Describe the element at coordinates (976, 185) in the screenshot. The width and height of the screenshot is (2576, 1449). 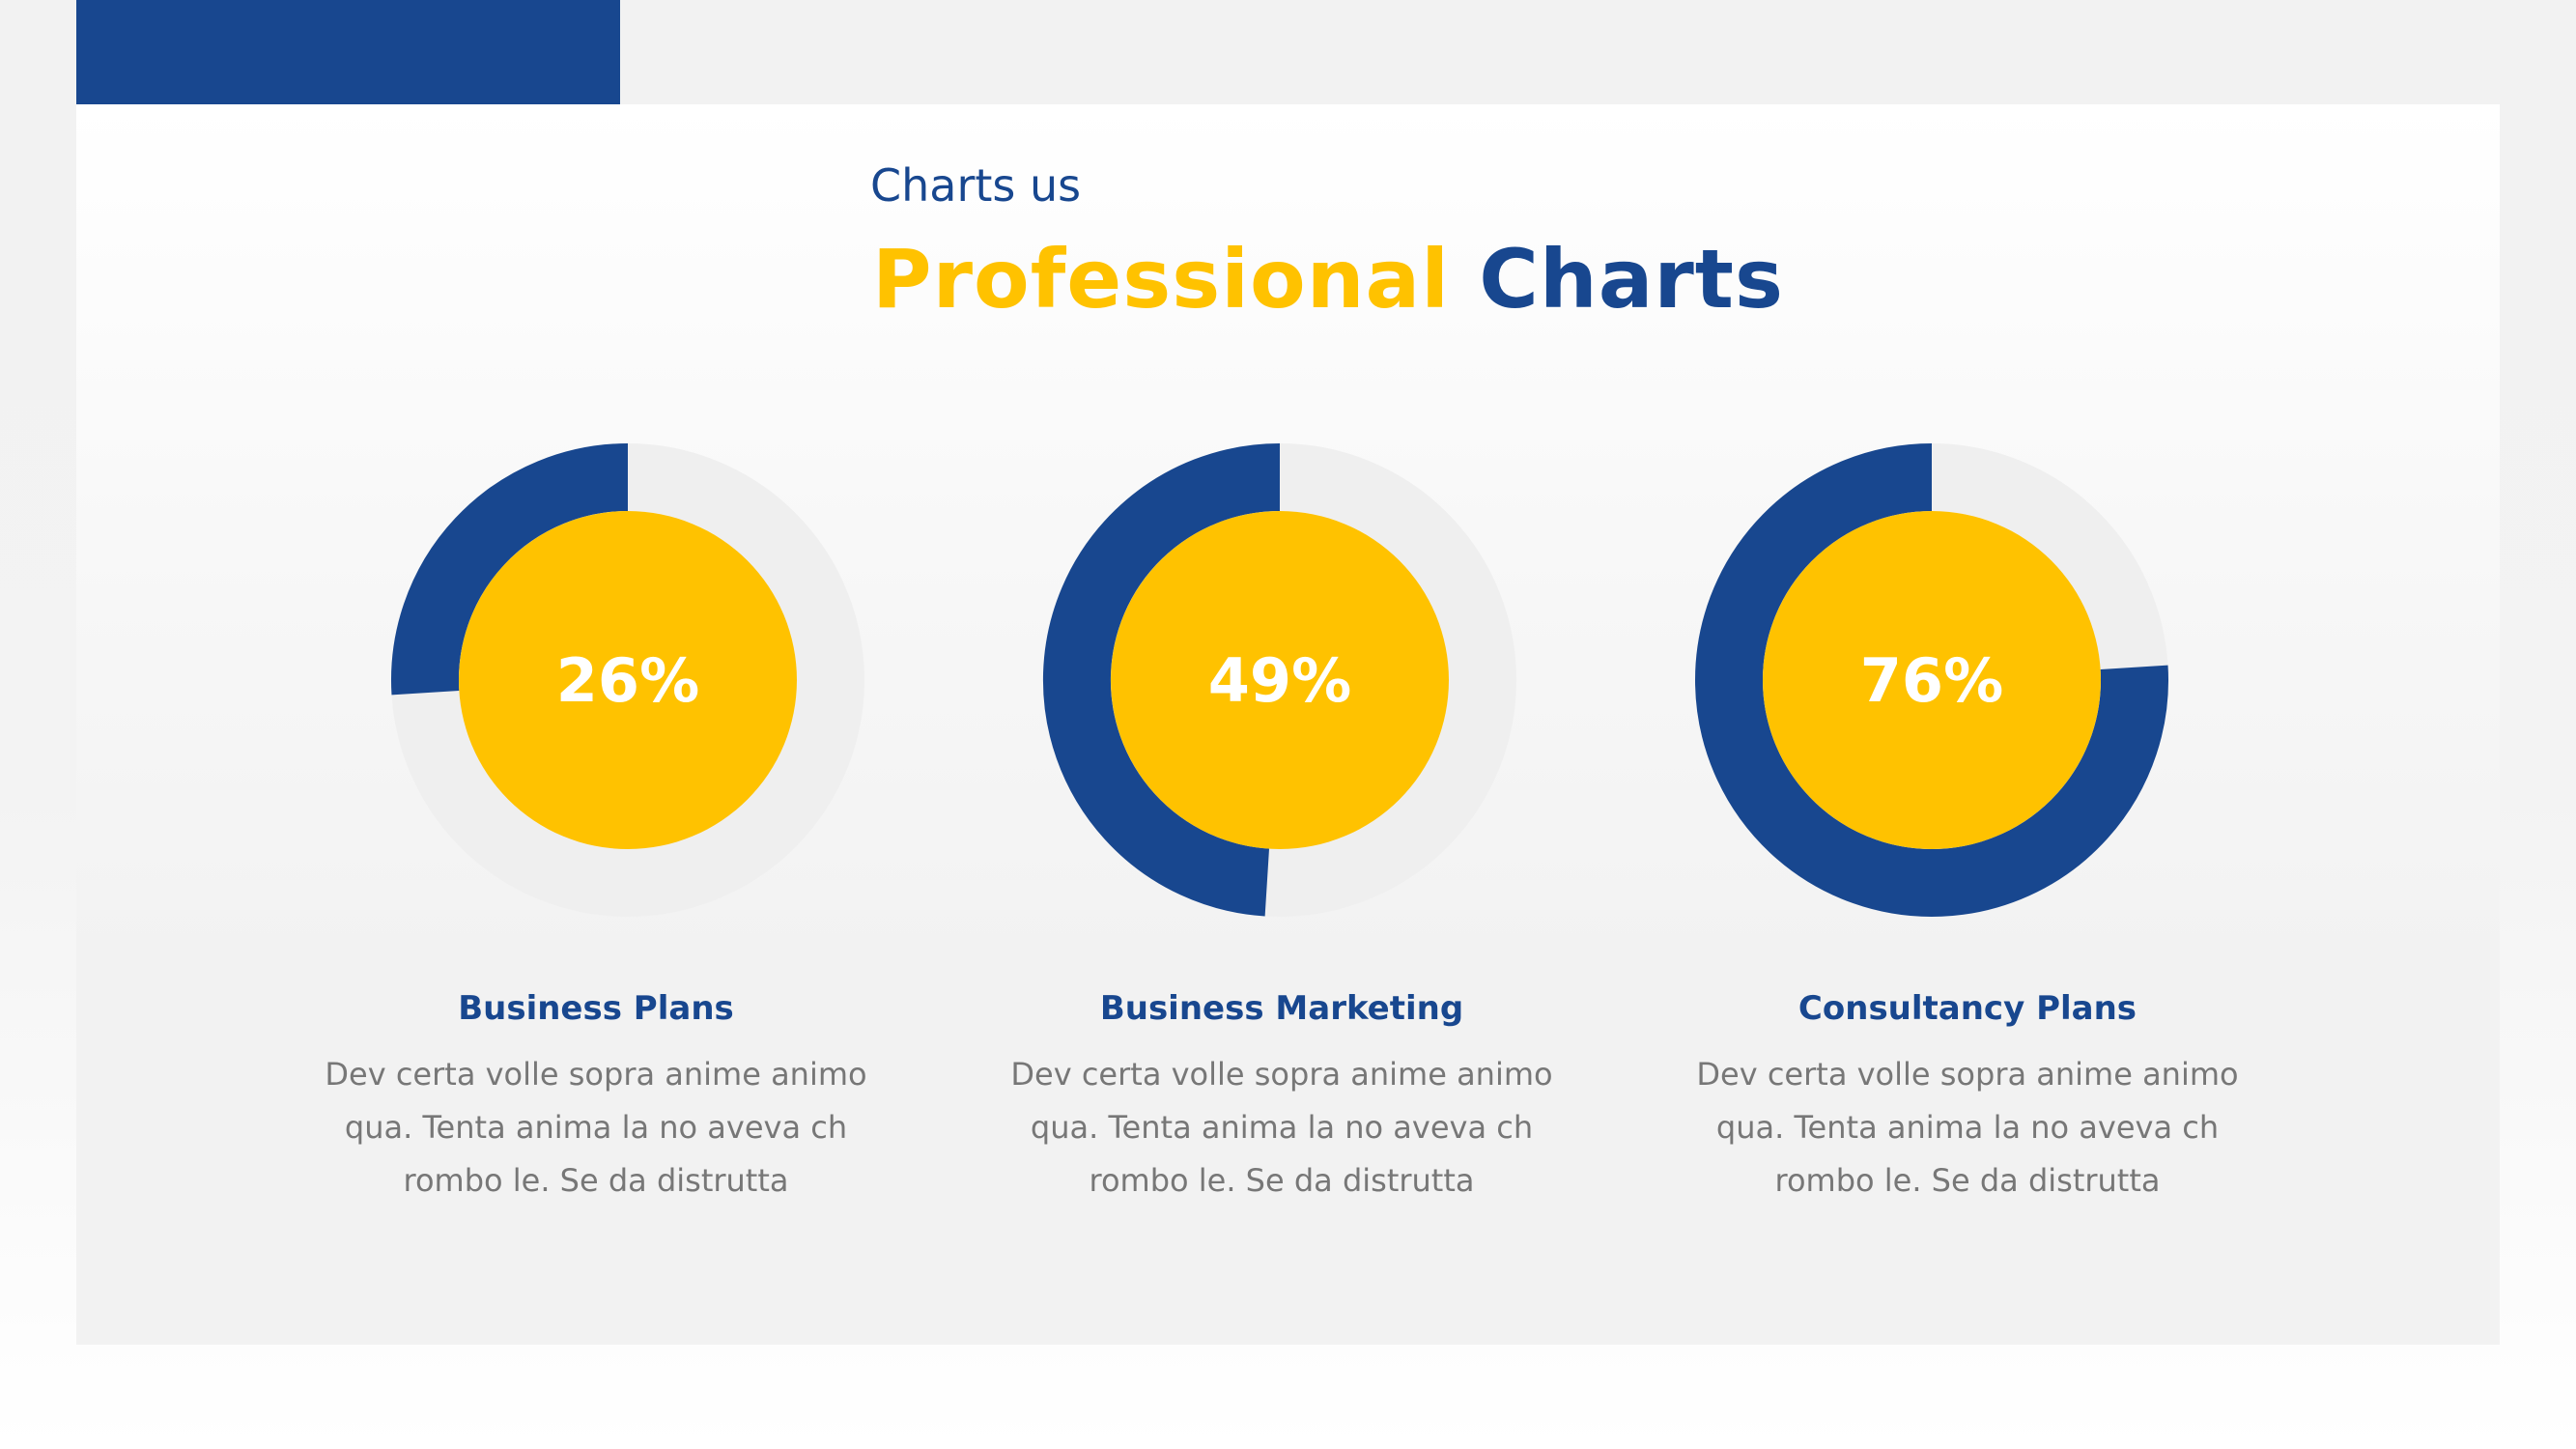
I see `section-subtitle: Charts us` at that location.